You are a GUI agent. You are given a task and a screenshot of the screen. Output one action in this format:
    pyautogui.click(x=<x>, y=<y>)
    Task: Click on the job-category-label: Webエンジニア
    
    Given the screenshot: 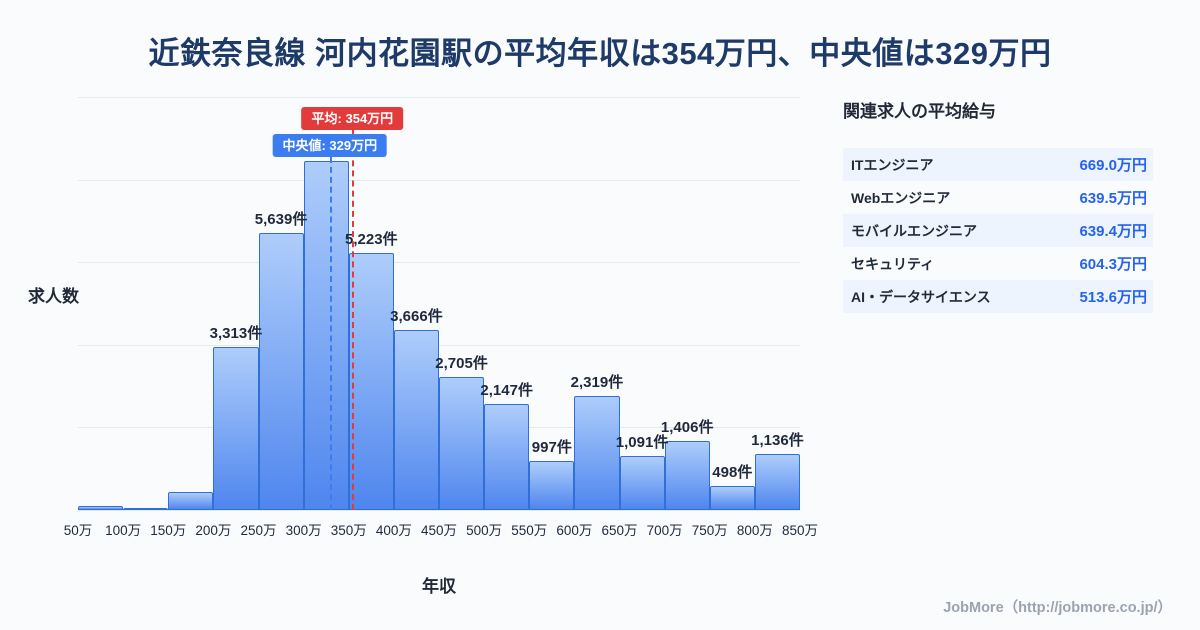 What is the action you would take?
    pyautogui.click(x=901, y=197)
    